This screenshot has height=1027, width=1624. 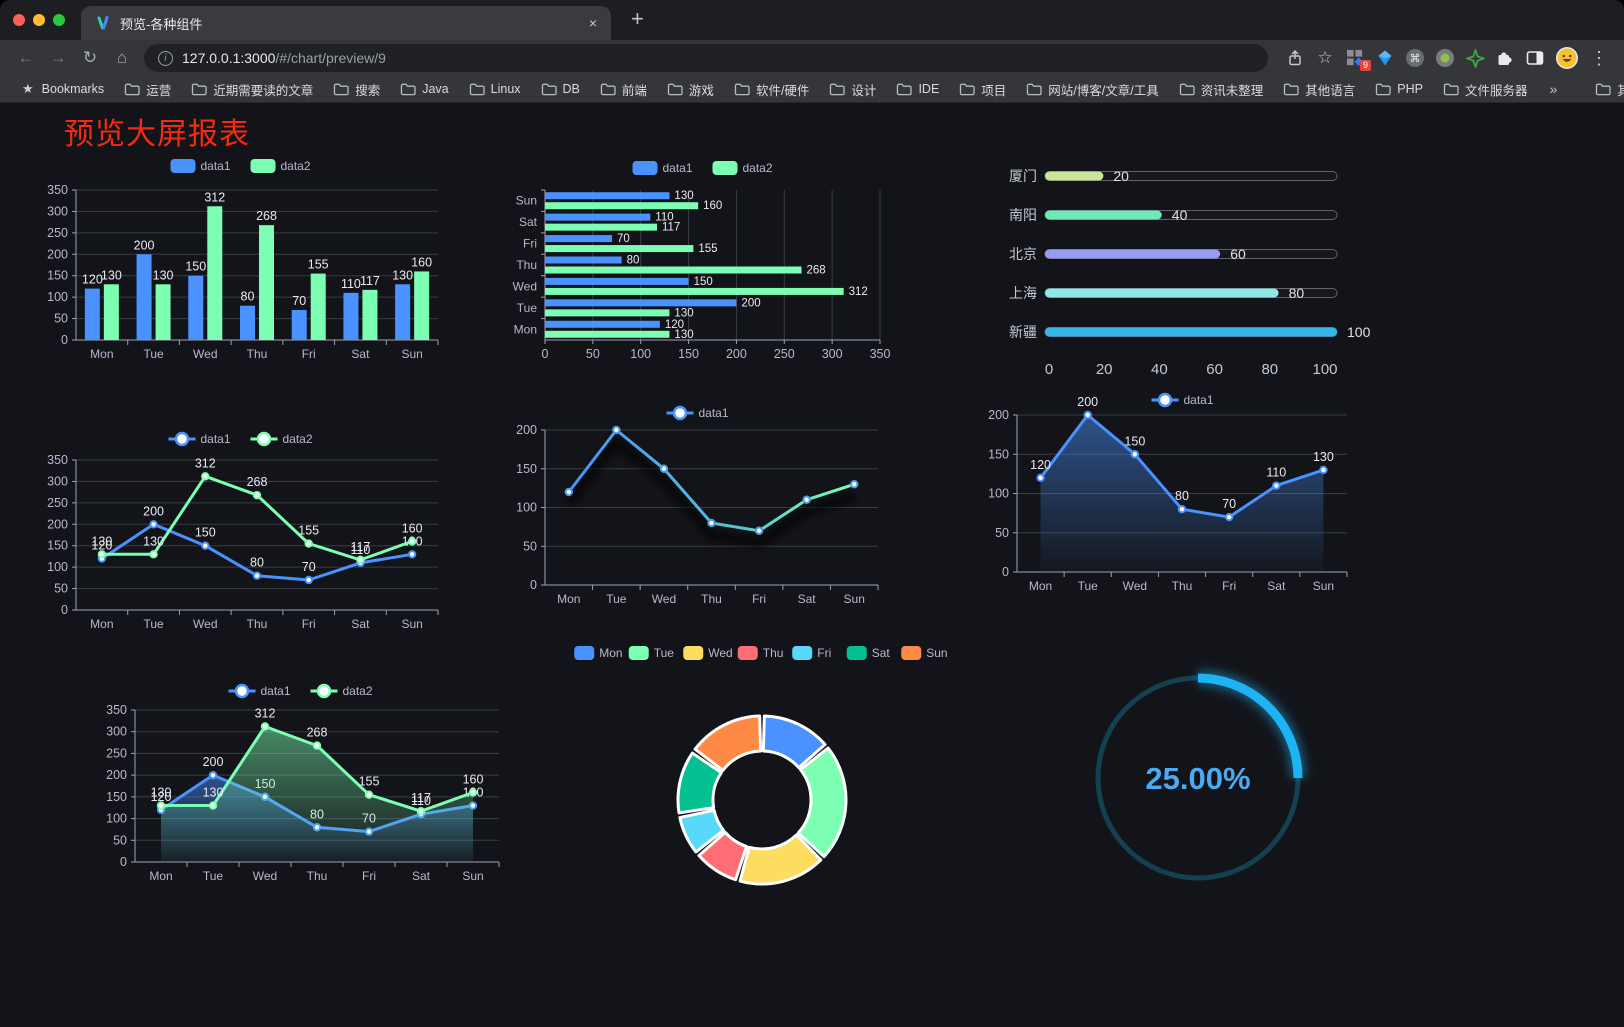 I want to click on back-button: ←, so click(x=26, y=57).